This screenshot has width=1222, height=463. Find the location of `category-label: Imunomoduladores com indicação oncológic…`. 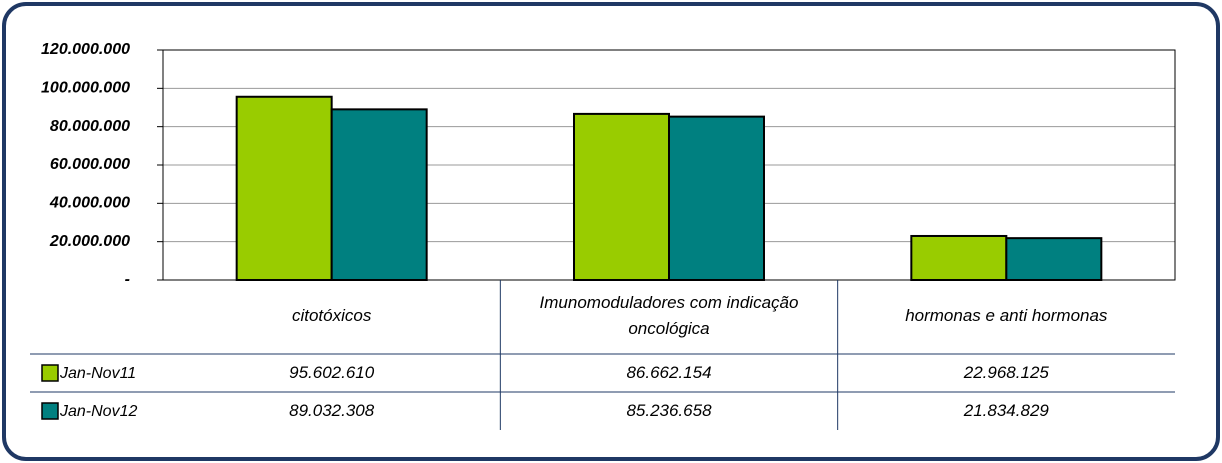

category-label: Imunomoduladores com indicação oncológic… is located at coordinates (669, 315).